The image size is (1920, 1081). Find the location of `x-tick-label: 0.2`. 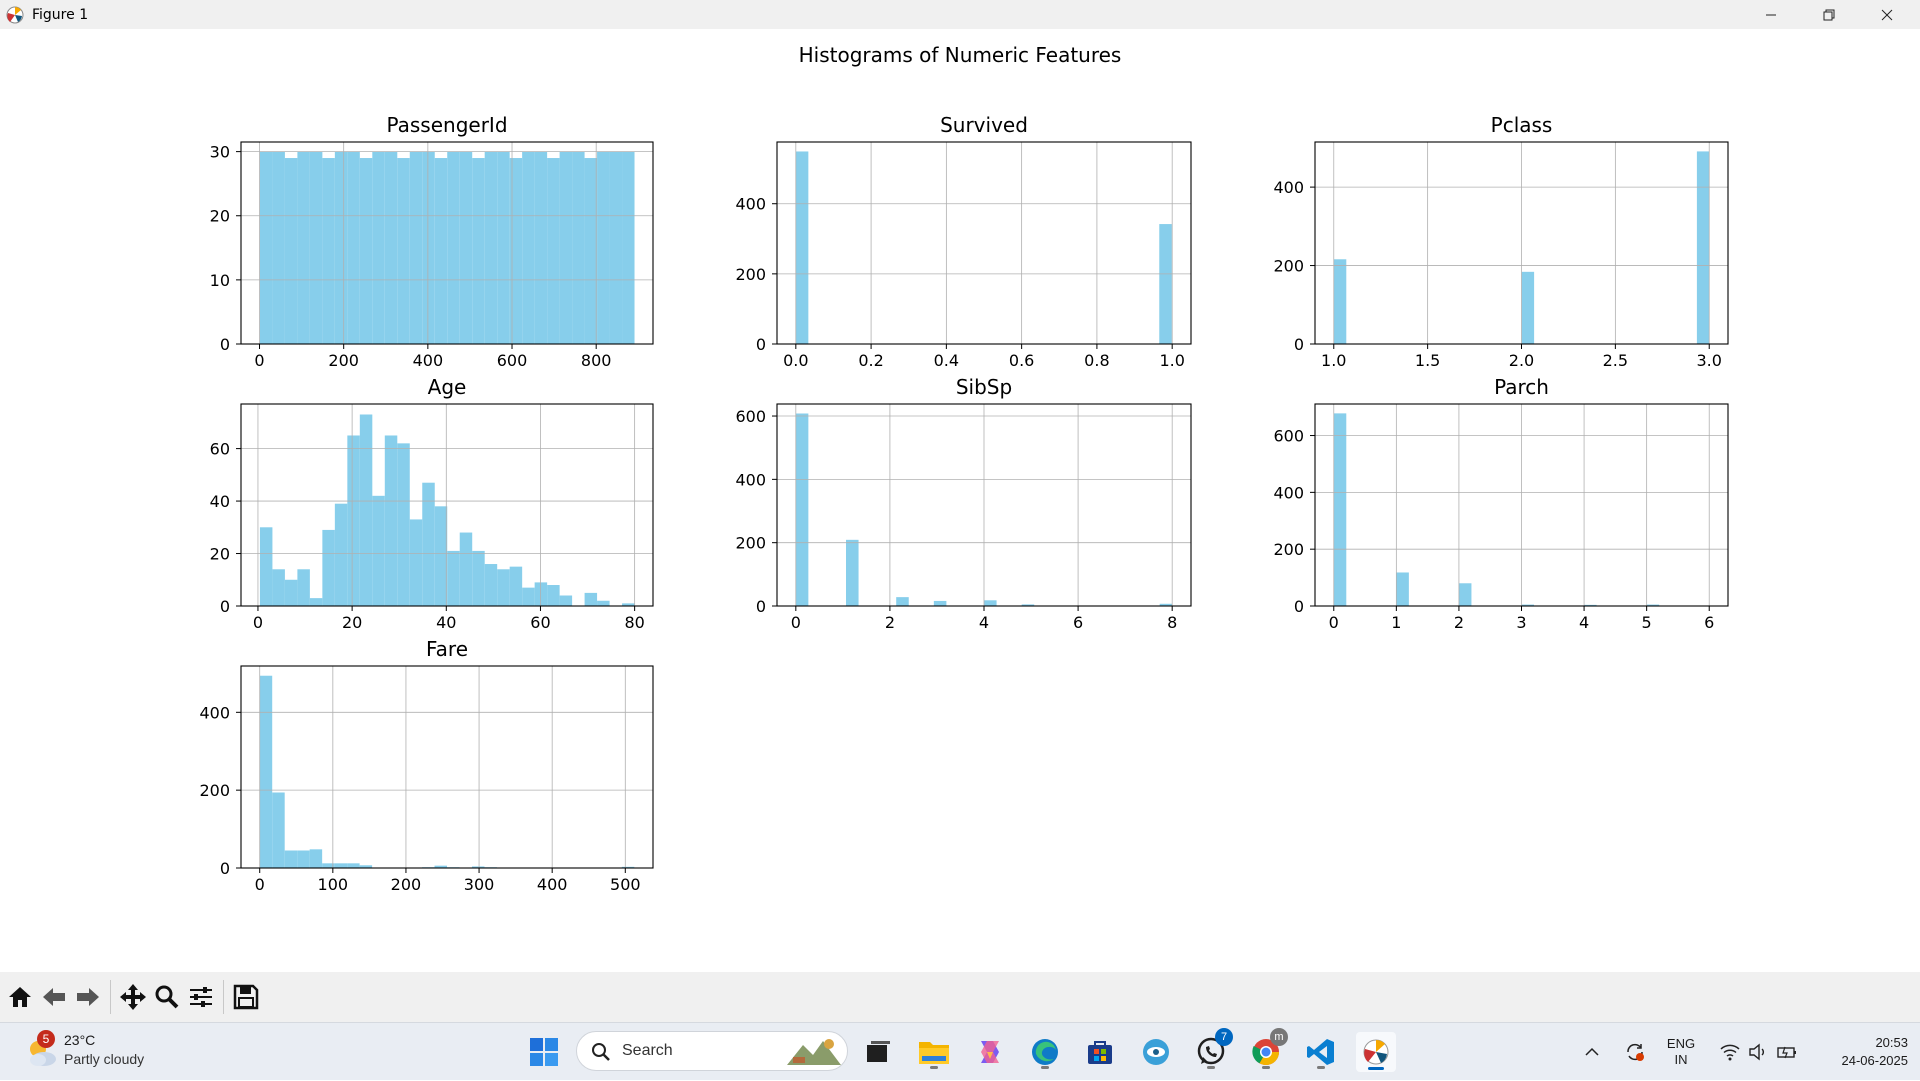

x-tick-label: 0.2 is located at coordinates (870, 360).